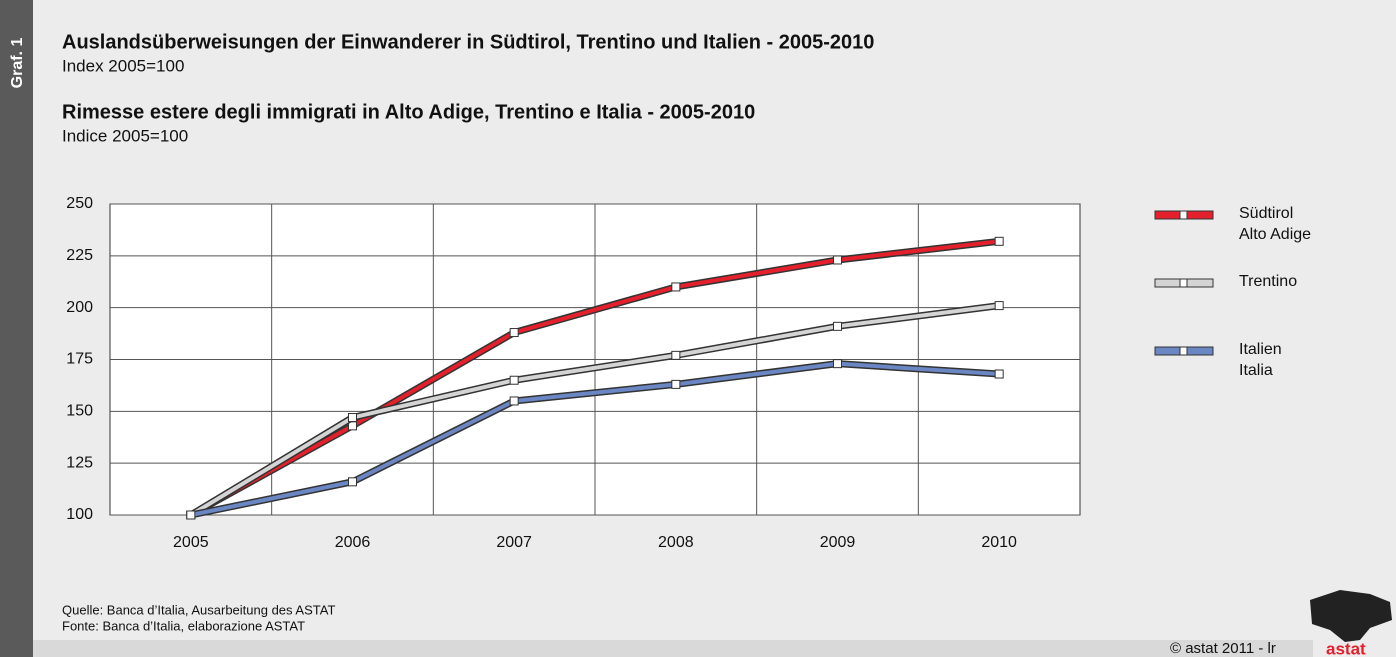 The image size is (1396, 657). Describe the element at coordinates (79, 514) in the screenshot. I see `y-tick-label: 100` at that location.